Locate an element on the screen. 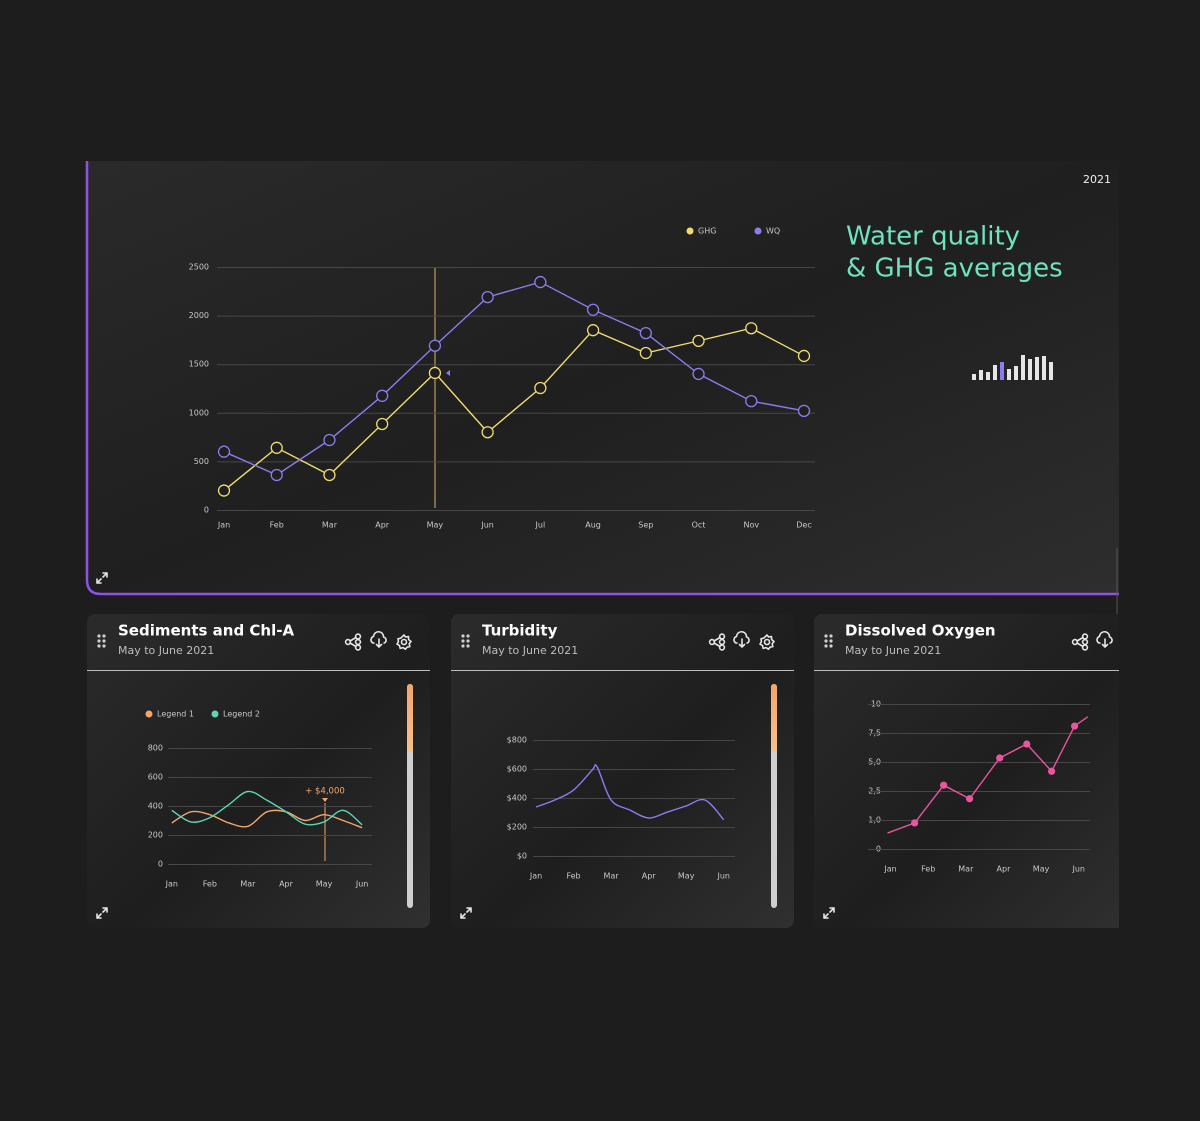 Image resolution: width=1200 pixels, height=1121 pixels. legend-label: GHG is located at coordinates (707, 231).